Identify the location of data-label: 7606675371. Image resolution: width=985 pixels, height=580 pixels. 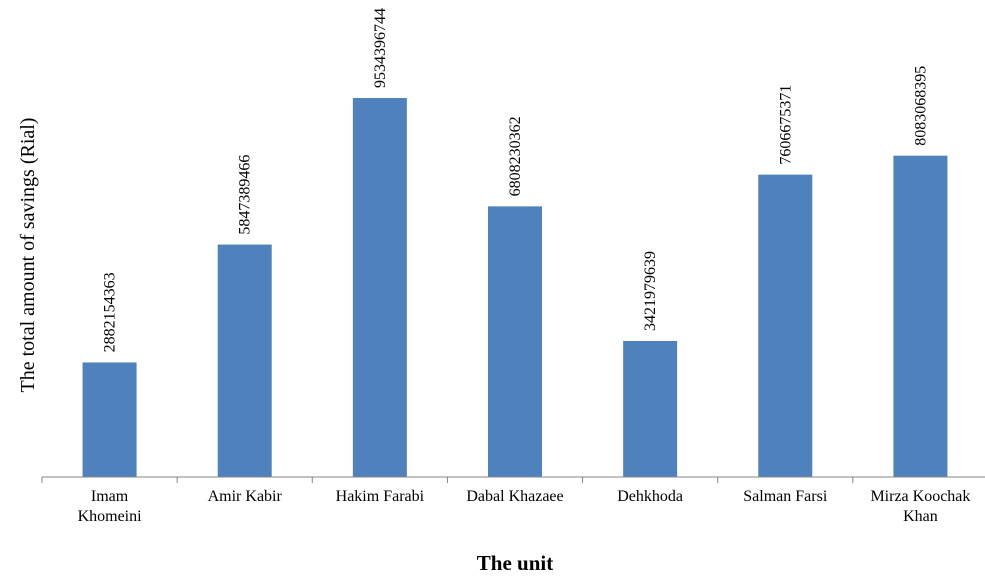
(785, 125).